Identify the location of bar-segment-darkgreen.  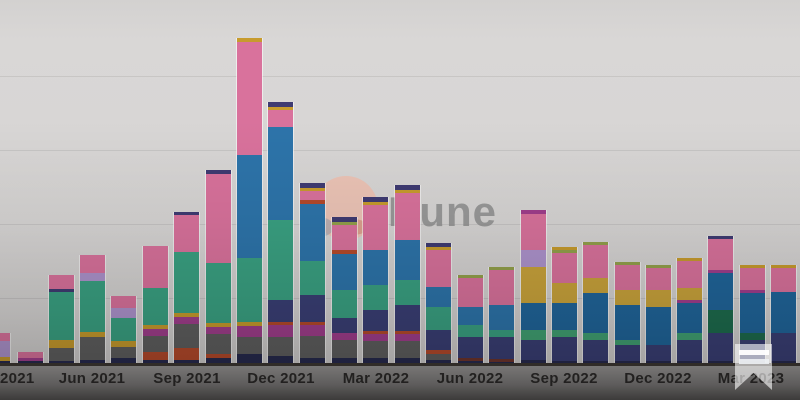
(752, 336).